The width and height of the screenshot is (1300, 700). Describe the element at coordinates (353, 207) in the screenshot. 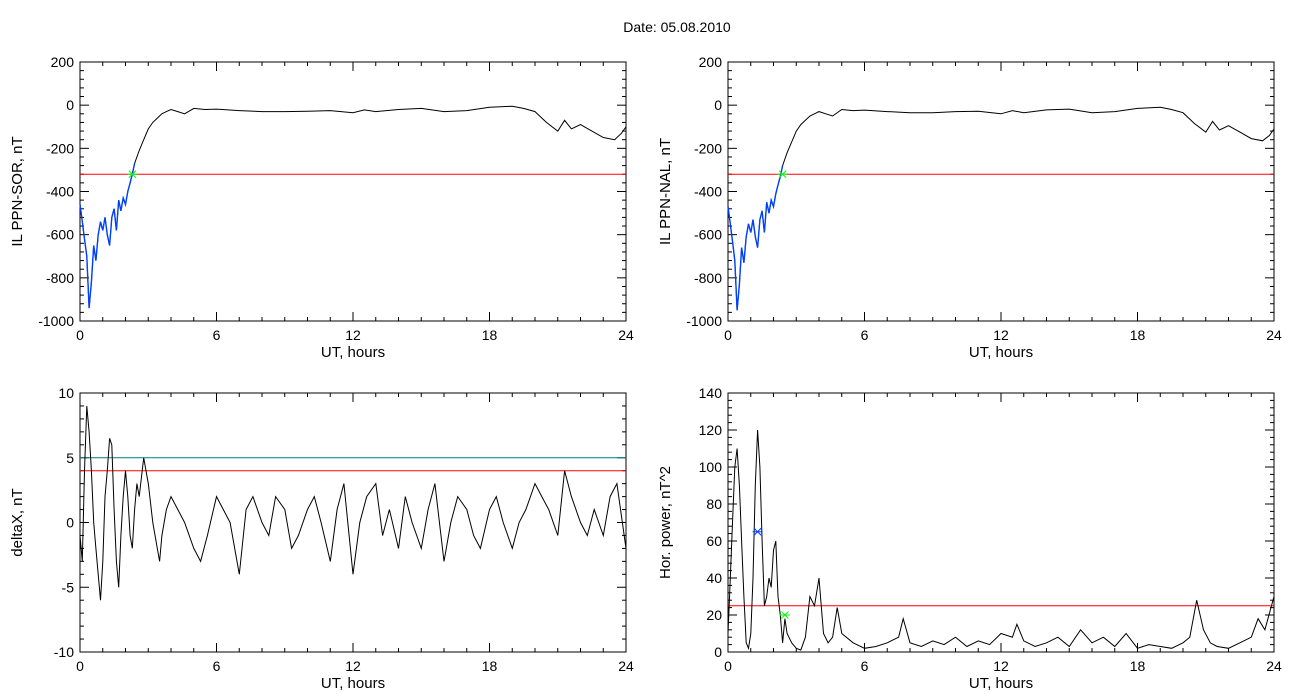

I see `chart-1-series-line` at that location.